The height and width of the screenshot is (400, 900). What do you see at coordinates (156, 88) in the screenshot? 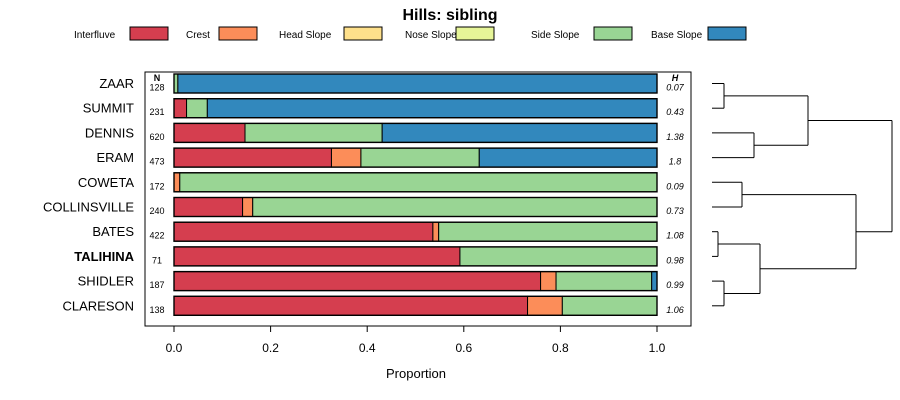
I see `n-value: 128` at bounding box center [156, 88].